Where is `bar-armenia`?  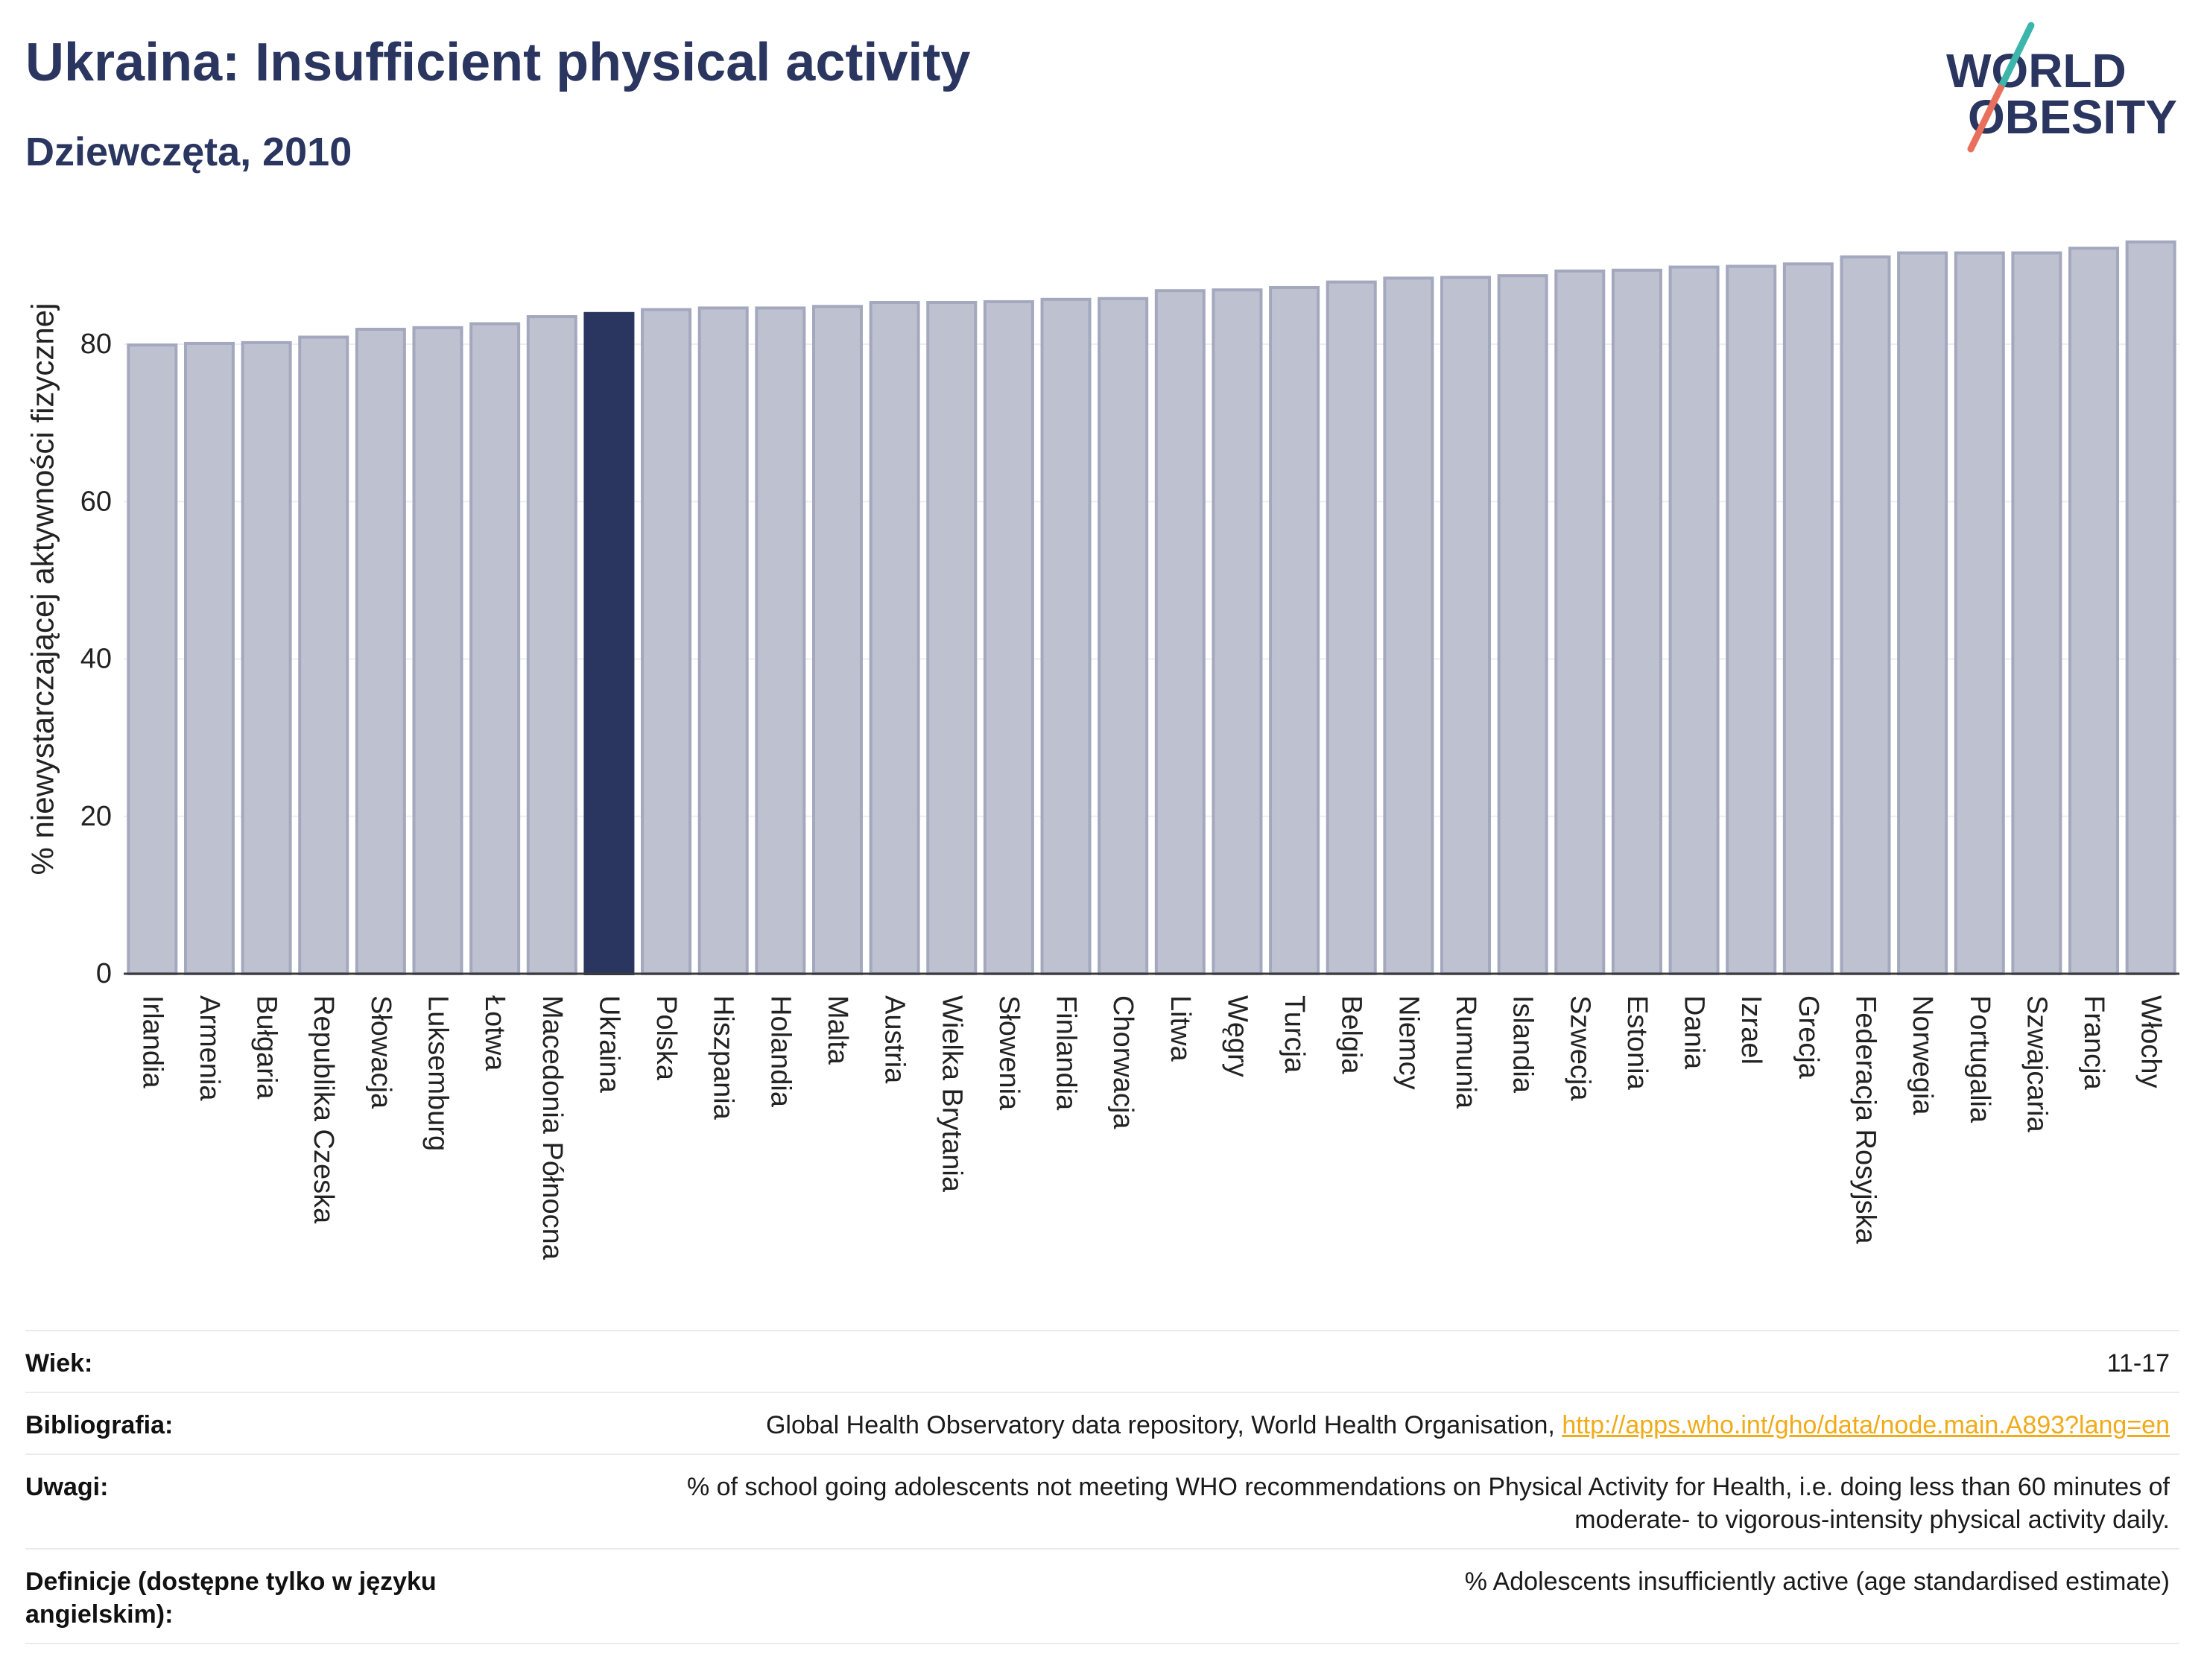 bar-armenia is located at coordinates (209, 658).